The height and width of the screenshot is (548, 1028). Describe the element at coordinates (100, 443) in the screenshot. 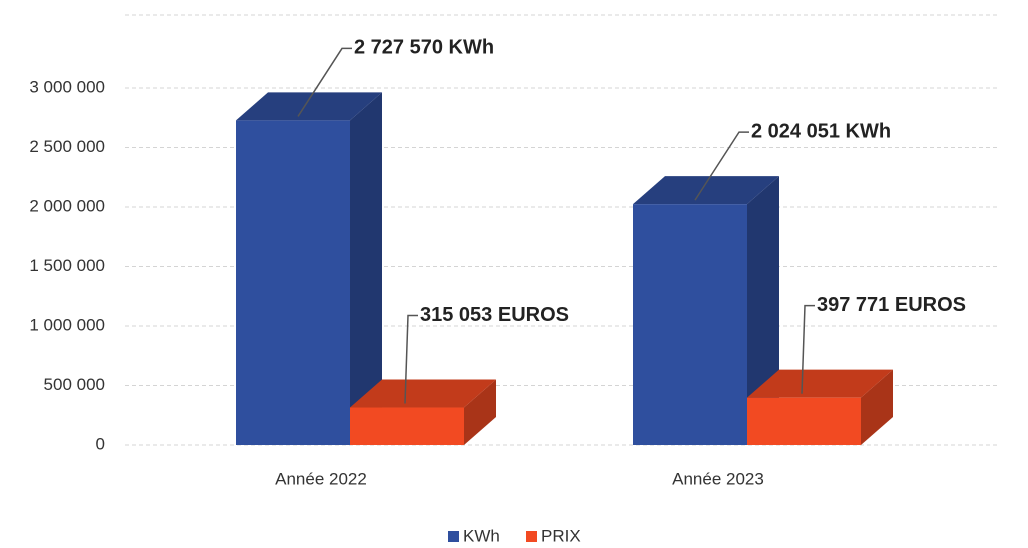

I see `y-tick-label: 0` at that location.